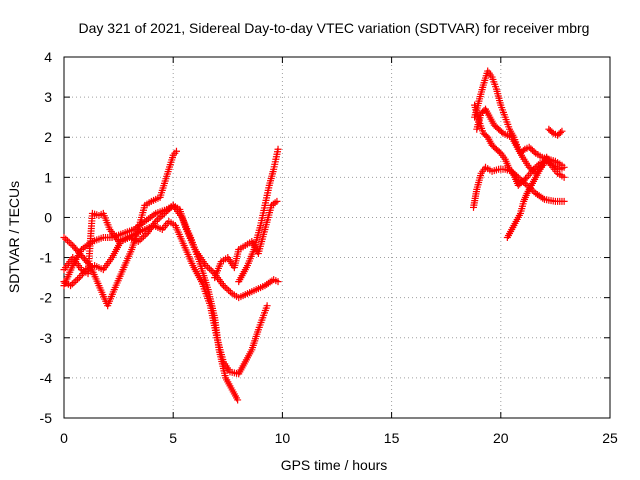 Image resolution: width=640 pixels, height=480 pixels. I want to click on y-tick-label: -1, so click(46, 258).